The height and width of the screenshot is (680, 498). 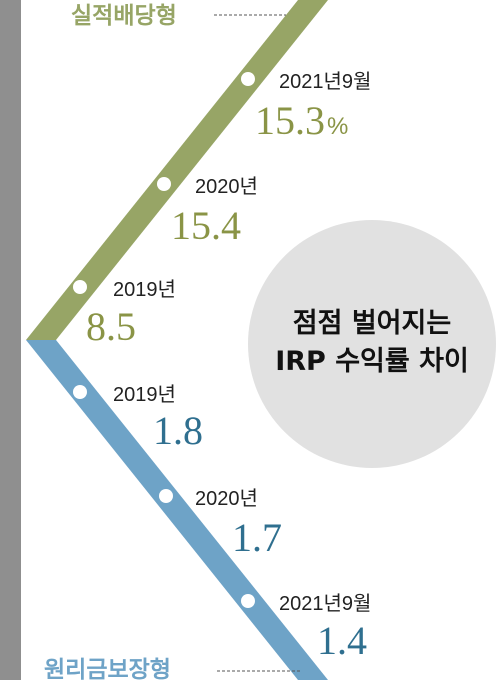 What do you see at coordinates (325, 603) in the screenshot?
I see `year-label-guaranteed-3: 2021년9월` at bounding box center [325, 603].